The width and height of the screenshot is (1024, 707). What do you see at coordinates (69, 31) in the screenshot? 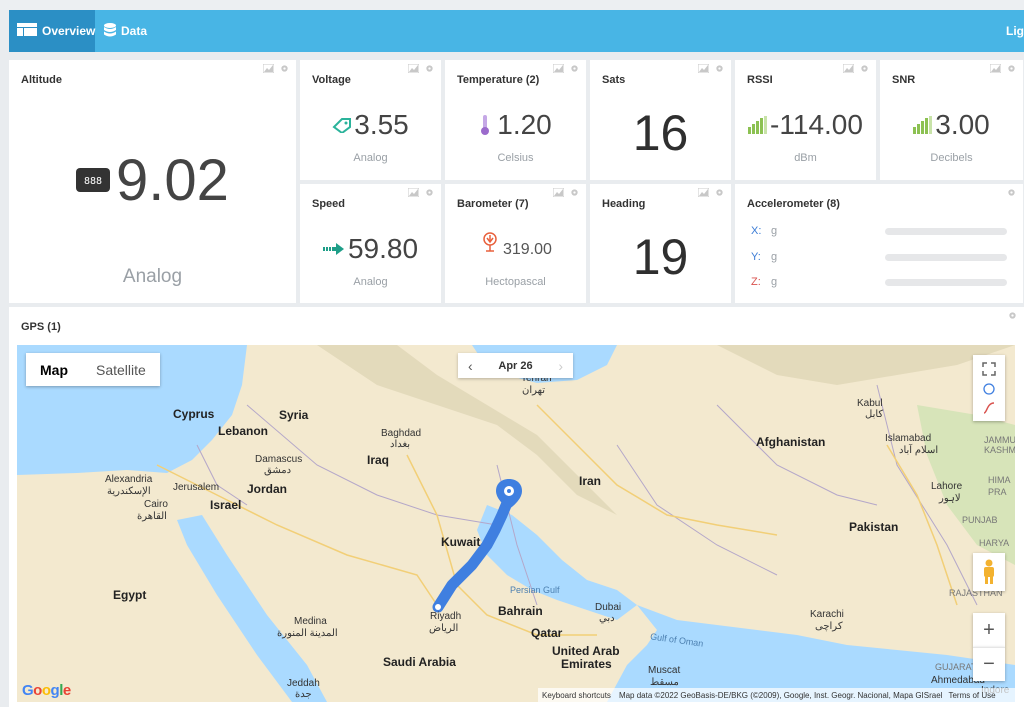
I see `tab-overview-label: Overview` at bounding box center [69, 31].